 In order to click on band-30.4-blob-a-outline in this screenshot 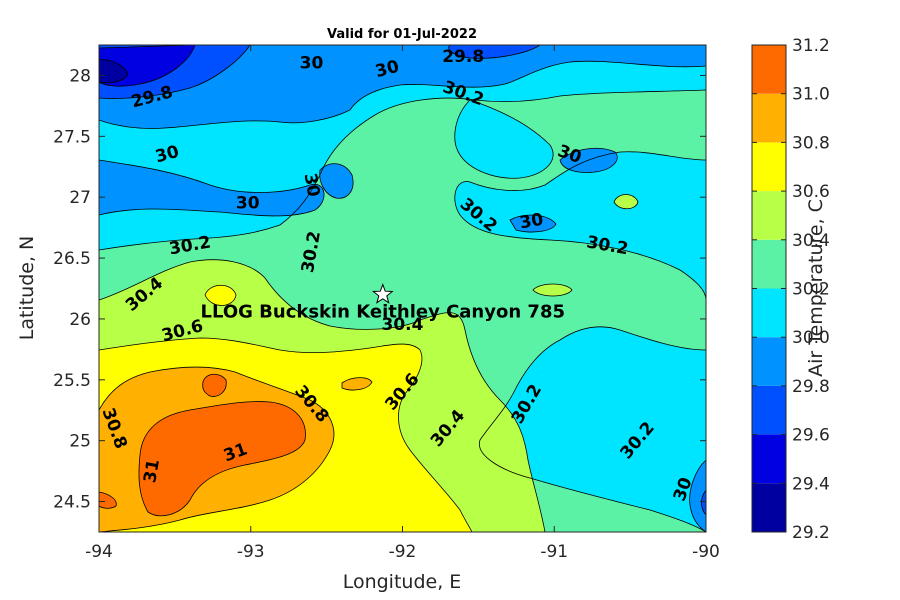, I will do `click(626, 202)`.